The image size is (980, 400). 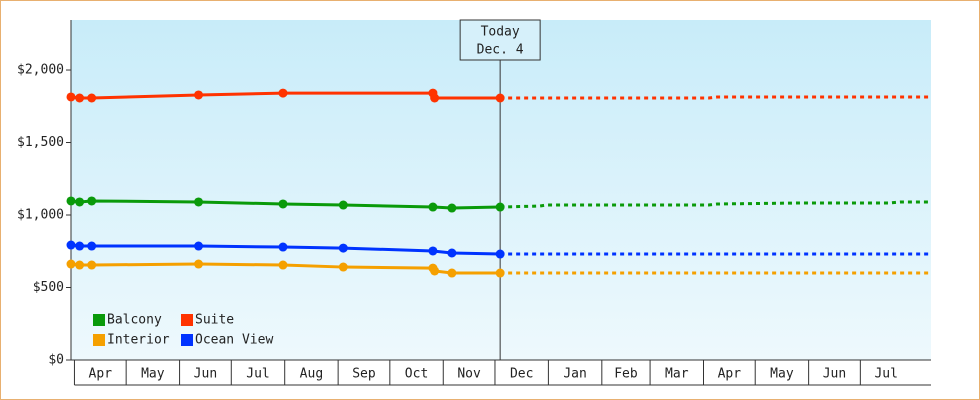 I want to click on legend-label: Suite, so click(x=214, y=320).